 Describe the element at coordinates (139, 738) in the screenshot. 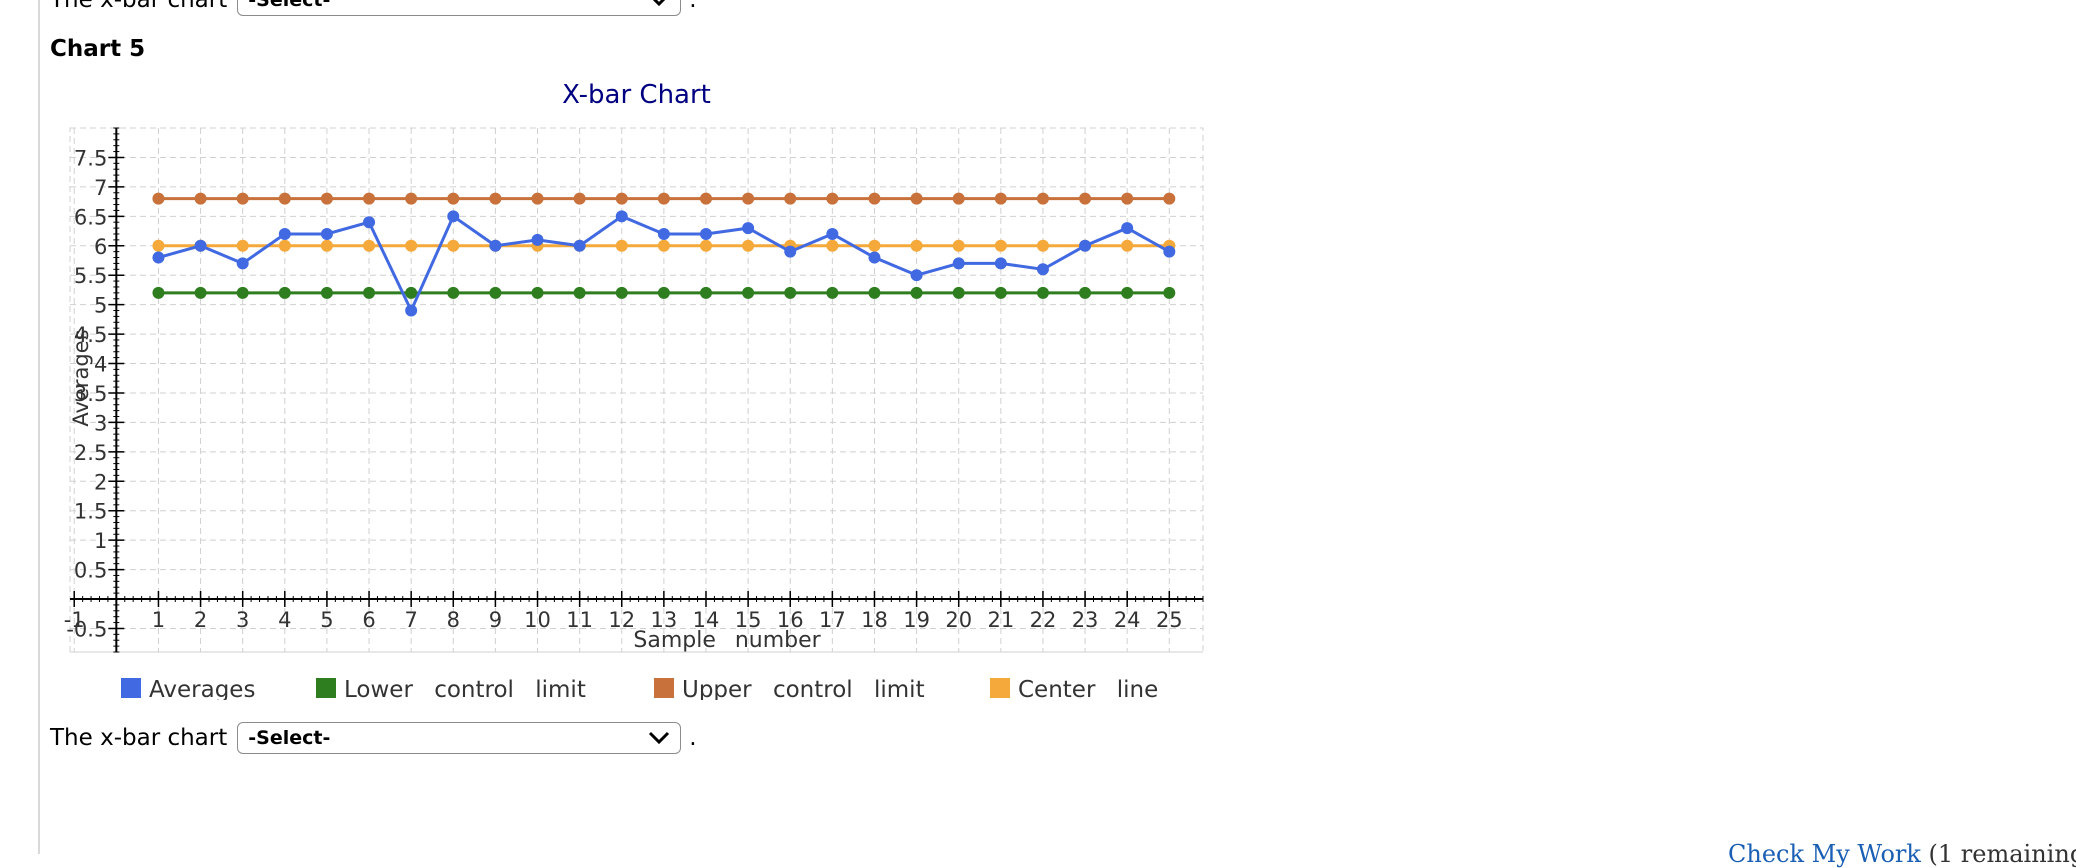

I see `bottom-question-text: The x-bar chart` at that location.